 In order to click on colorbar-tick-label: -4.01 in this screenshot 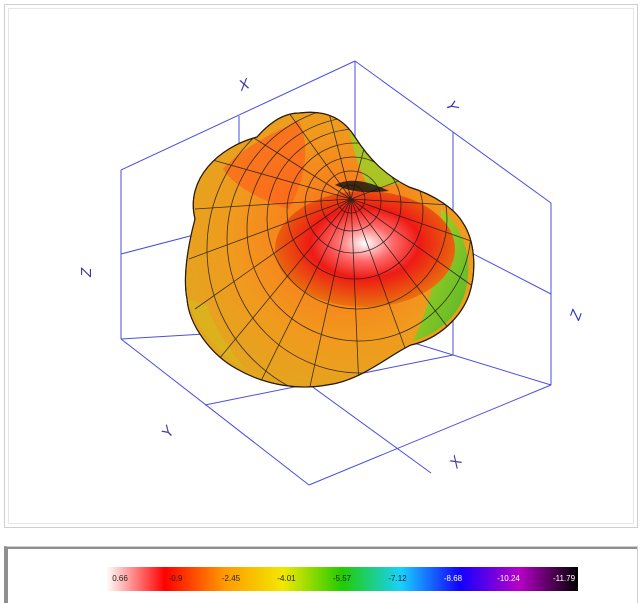, I will do `click(286, 578)`.